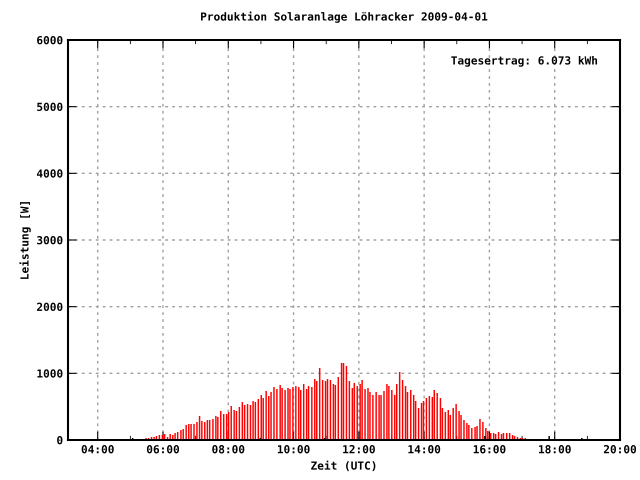 The width and height of the screenshot is (640, 480). Describe the element at coordinates (424, 449) in the screenshot. I see `x-tick-label: 14:00` at that location.